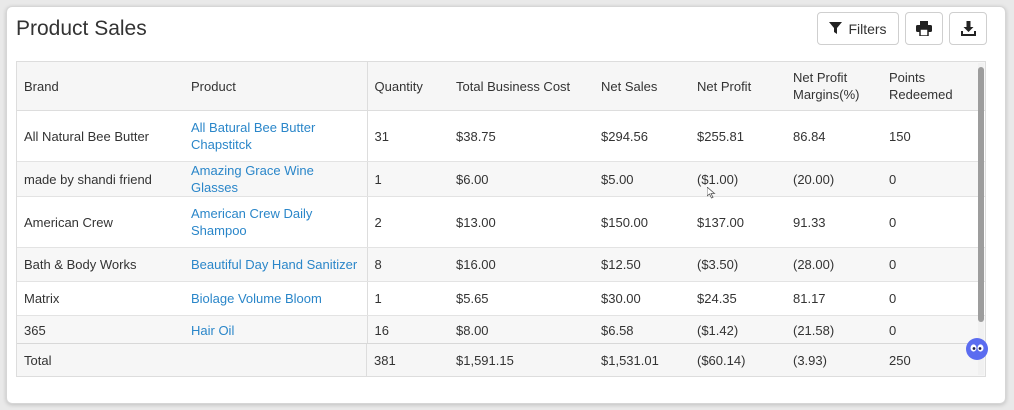  What do you see at coordinates (834, 136) in the screenshot?
I see `cell-net-profit-margin: 86.84` at bounding box center [834, 136].